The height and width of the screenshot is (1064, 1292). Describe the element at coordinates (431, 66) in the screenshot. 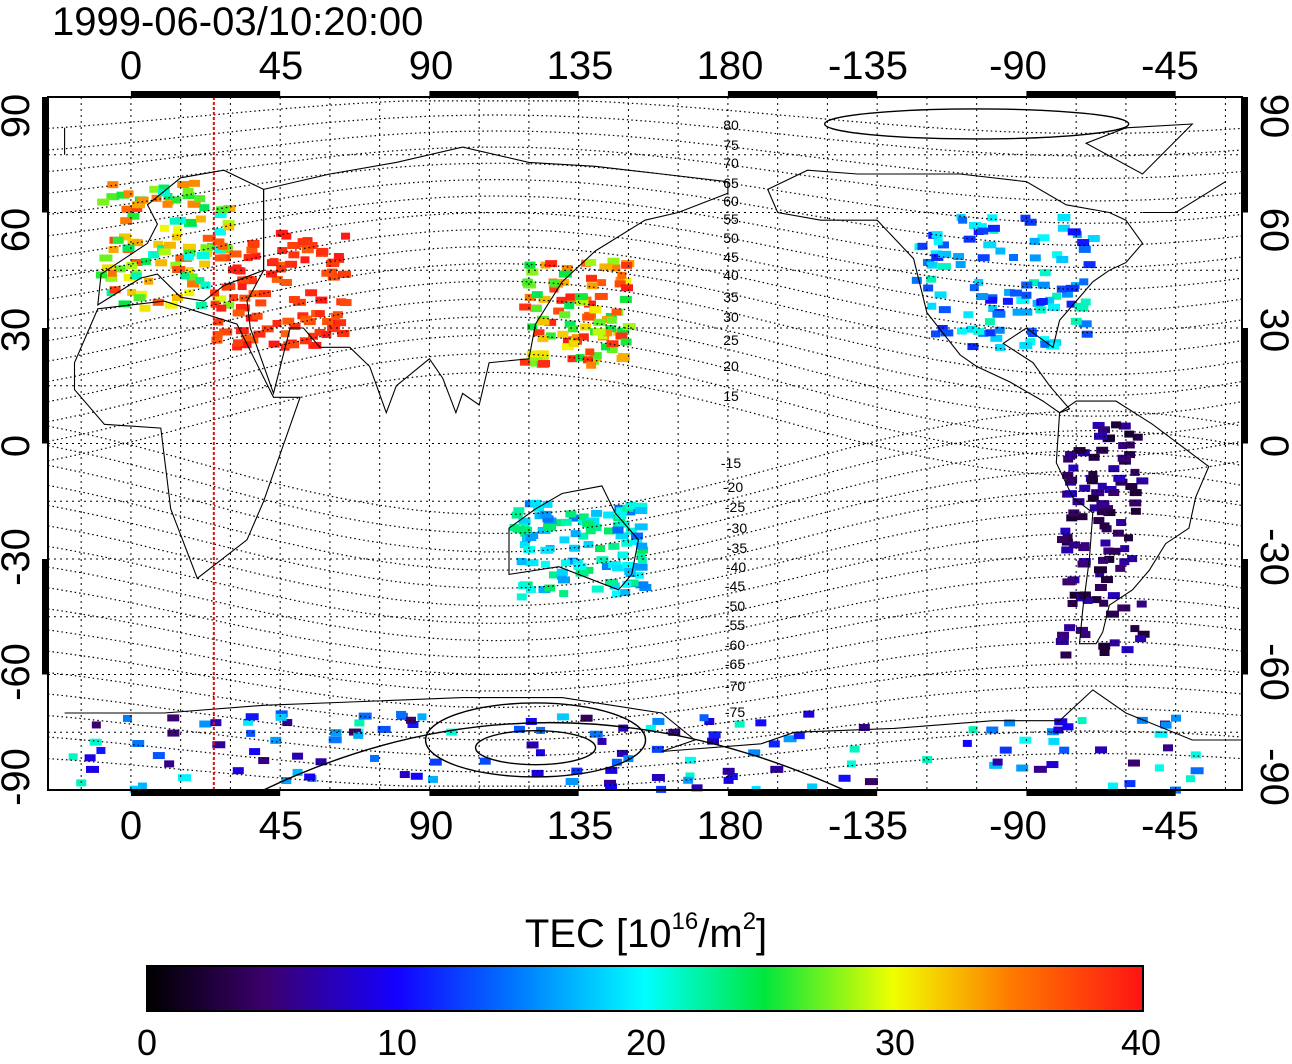

I see `lon-tick-top-90: 90` at that location.